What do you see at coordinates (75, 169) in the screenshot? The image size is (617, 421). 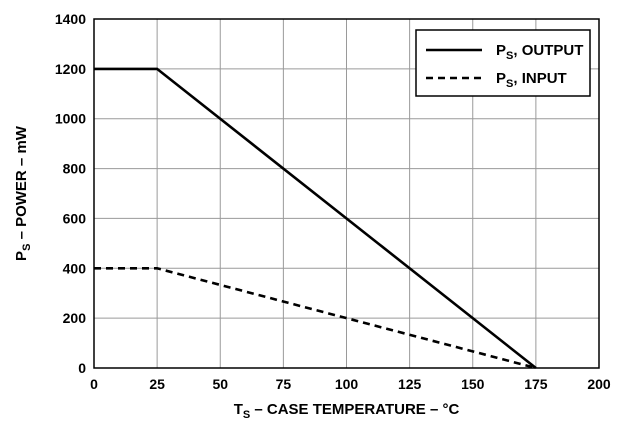 I see `y-tick-label: 800` at bounding box center [75, 169].